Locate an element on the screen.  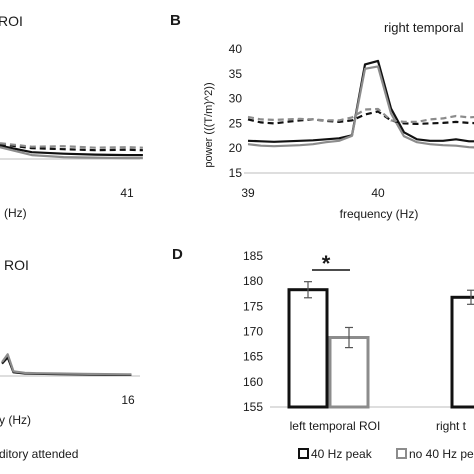
panel-d-y-tick: 155 is located at coordinates (253, 407).